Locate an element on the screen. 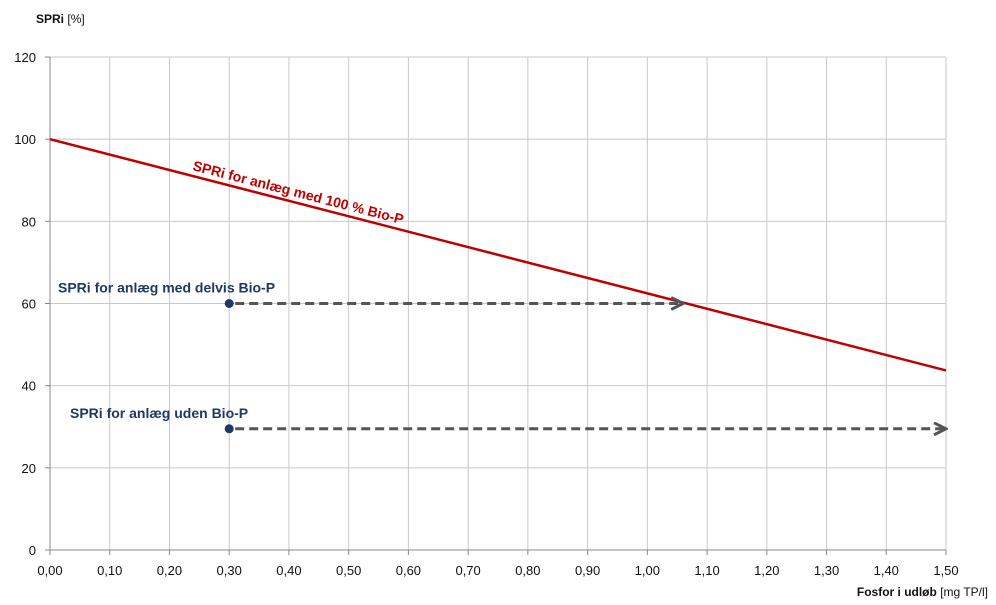  x-tick-label: 0,20 is located at coordinates (169, 570).